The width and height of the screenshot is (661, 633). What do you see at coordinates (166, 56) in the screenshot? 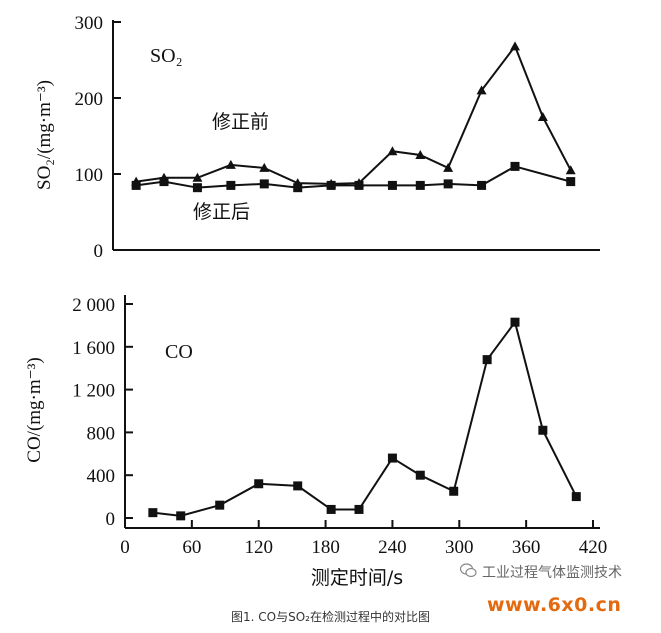
I see `so2-panel-label: SO₂` at bounding box center [166, 56].